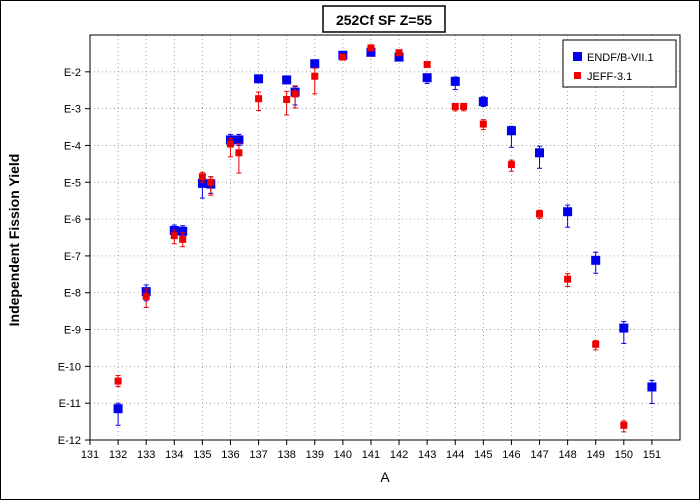 This screenshot has height=504, width=700. I want to click on chart-title-box, so click(384, 19).